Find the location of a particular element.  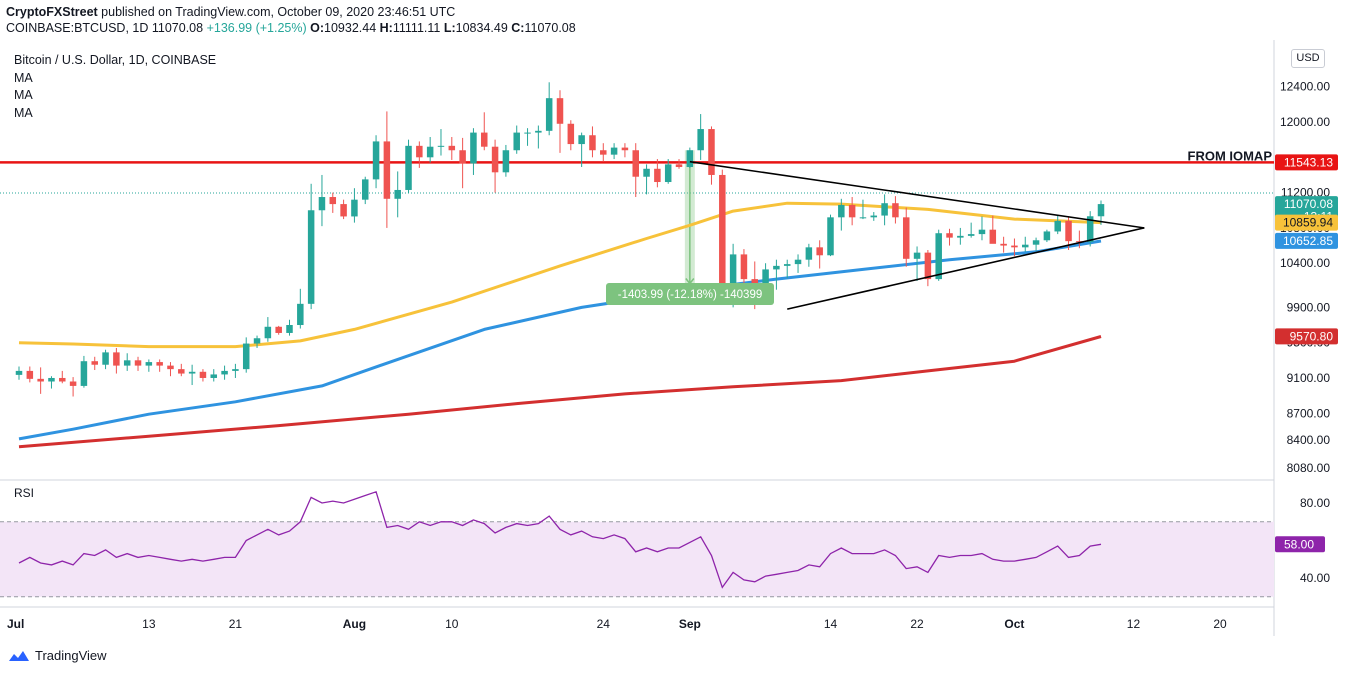

high-label: H: is located at coordinates (386, 28).